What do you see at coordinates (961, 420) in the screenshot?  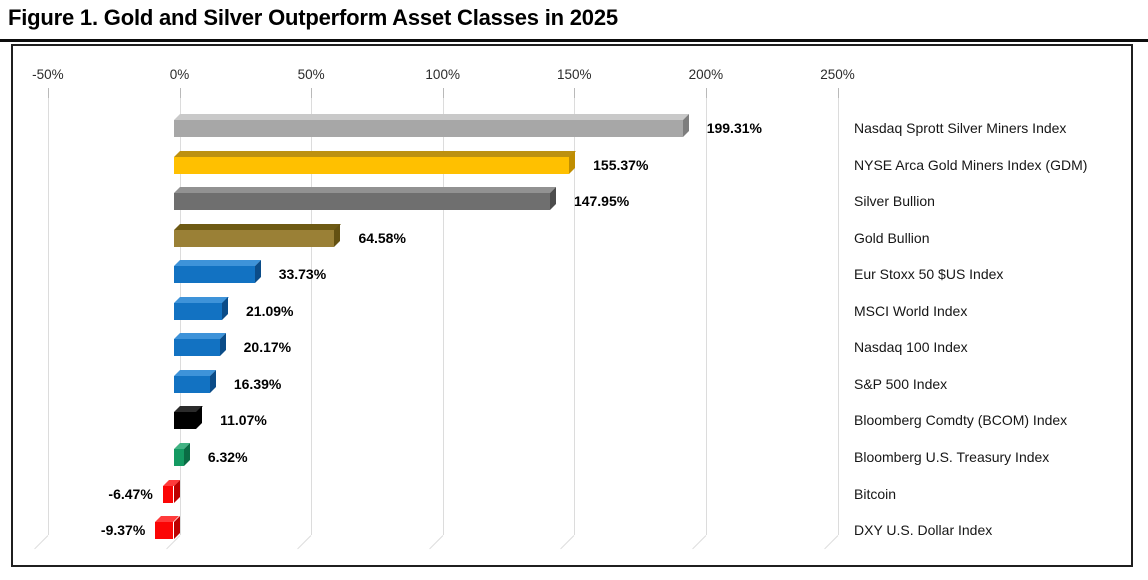 I see `category-label: Bloomberg Comdty (BCOM) Index` at bounding box center [961, 420].